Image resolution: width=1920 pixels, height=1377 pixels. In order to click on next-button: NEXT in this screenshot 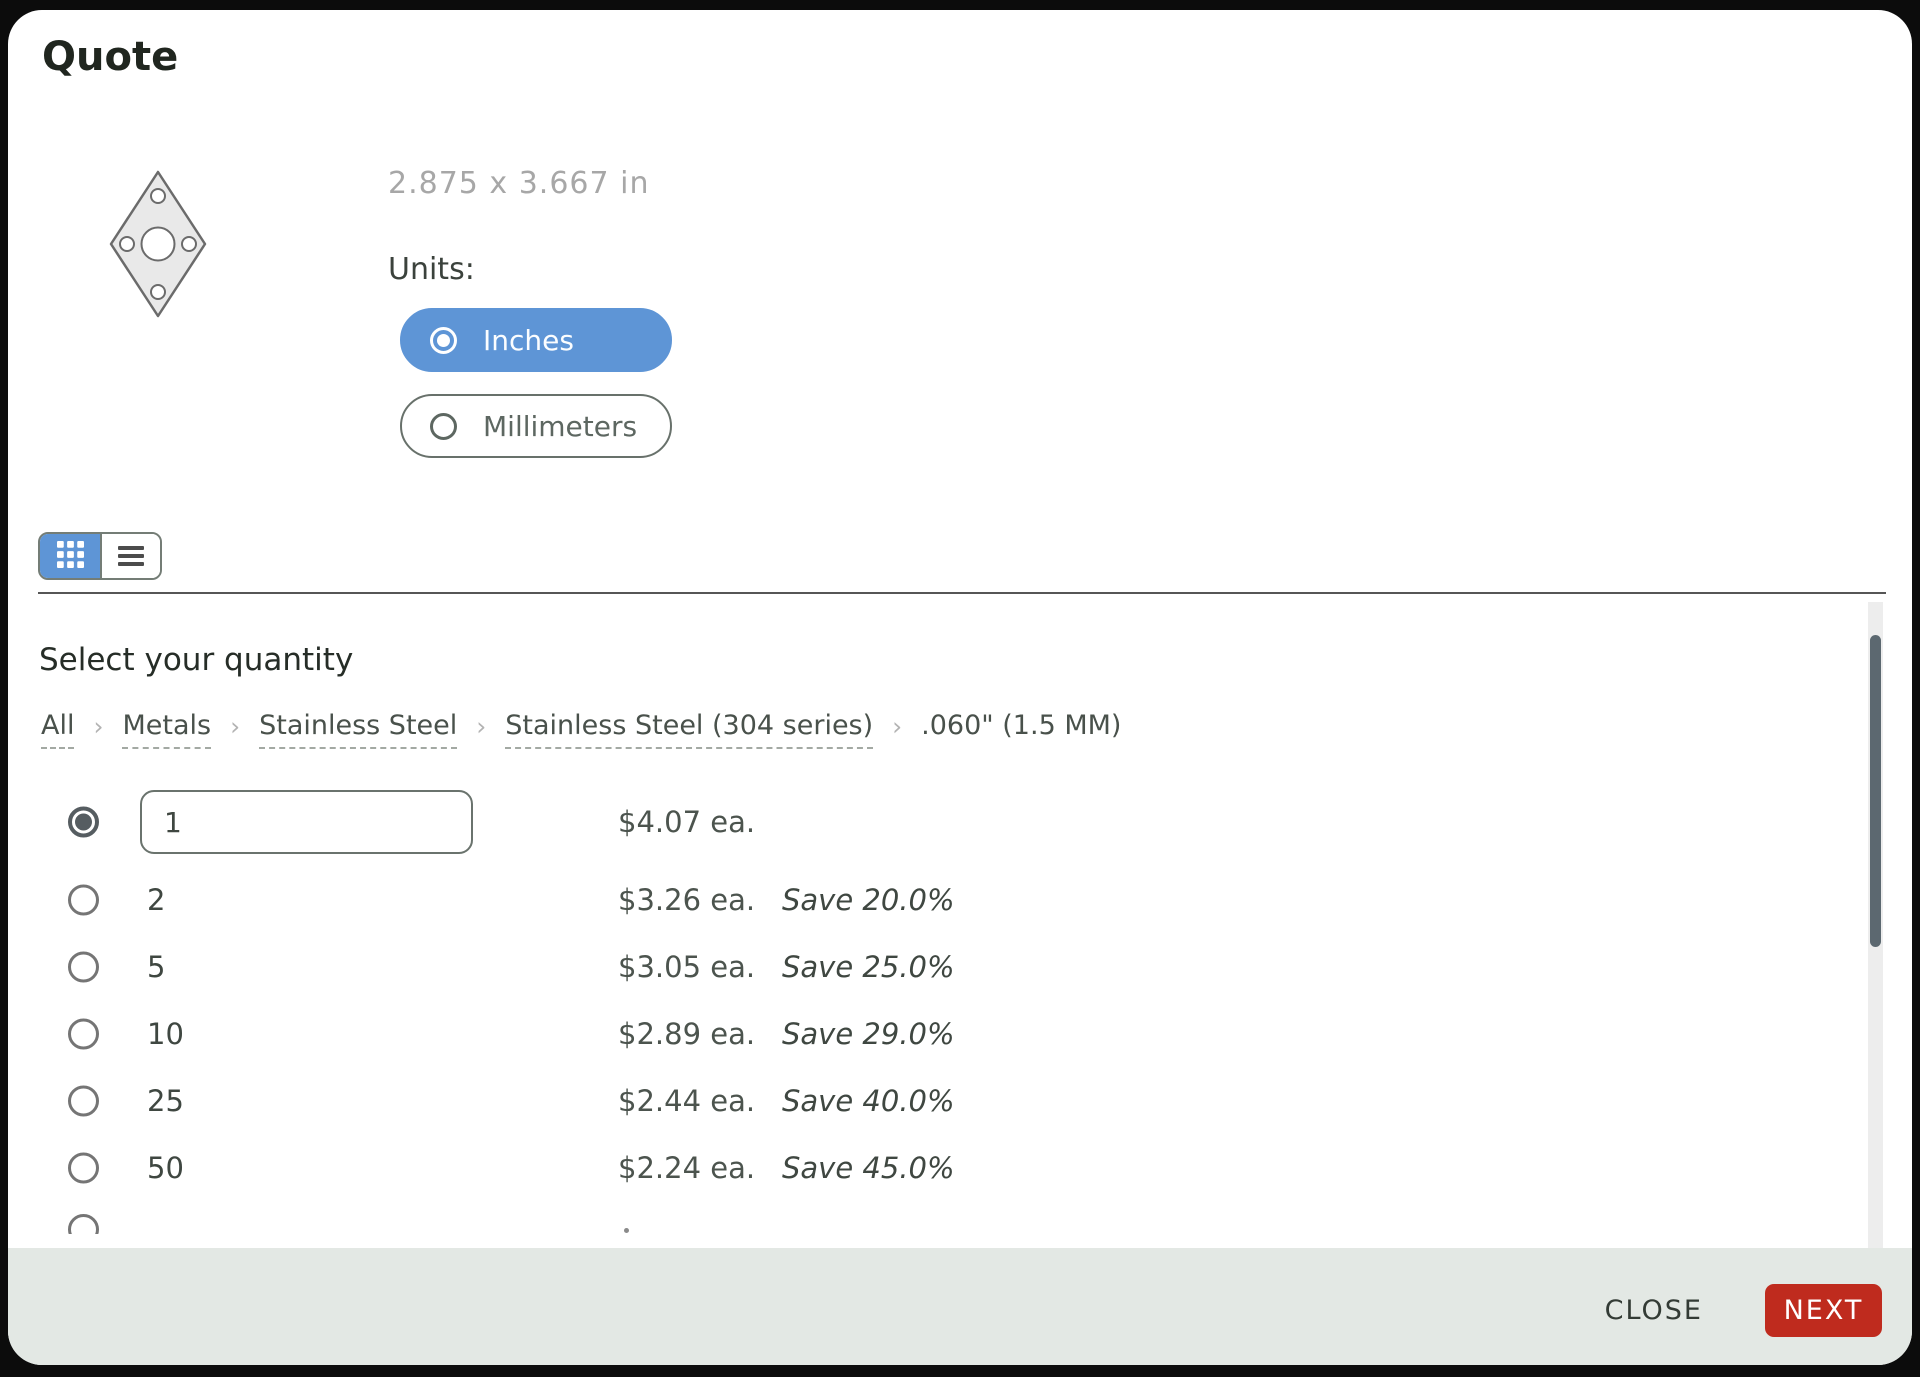, I will do `click(1823, 1310)`.